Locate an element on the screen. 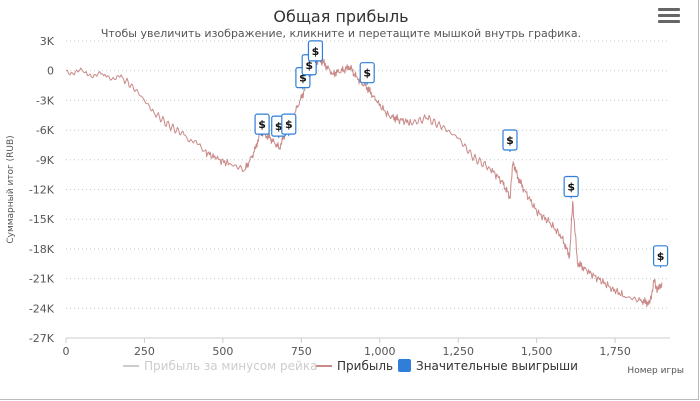 This screenshot has width=700, height=401. y-tick-label: -6K is located at coordinates (45, 130).